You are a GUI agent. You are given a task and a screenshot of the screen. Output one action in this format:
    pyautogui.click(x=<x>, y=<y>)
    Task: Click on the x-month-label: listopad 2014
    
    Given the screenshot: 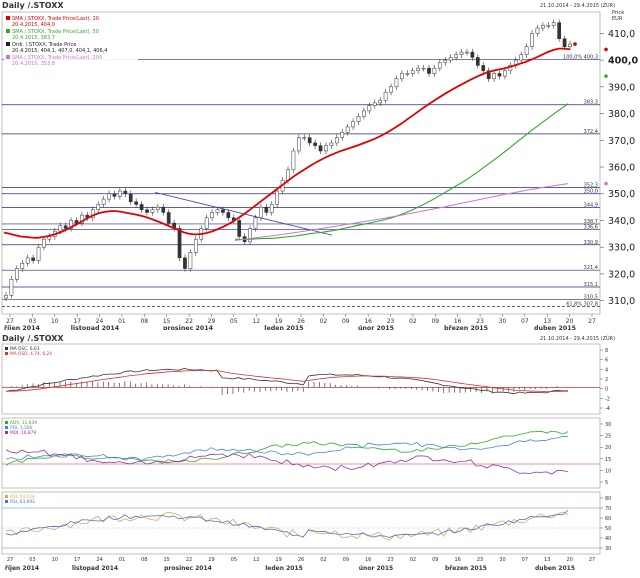 What is the action you would take?
    pyautogui.click(x=95, y=327)
    